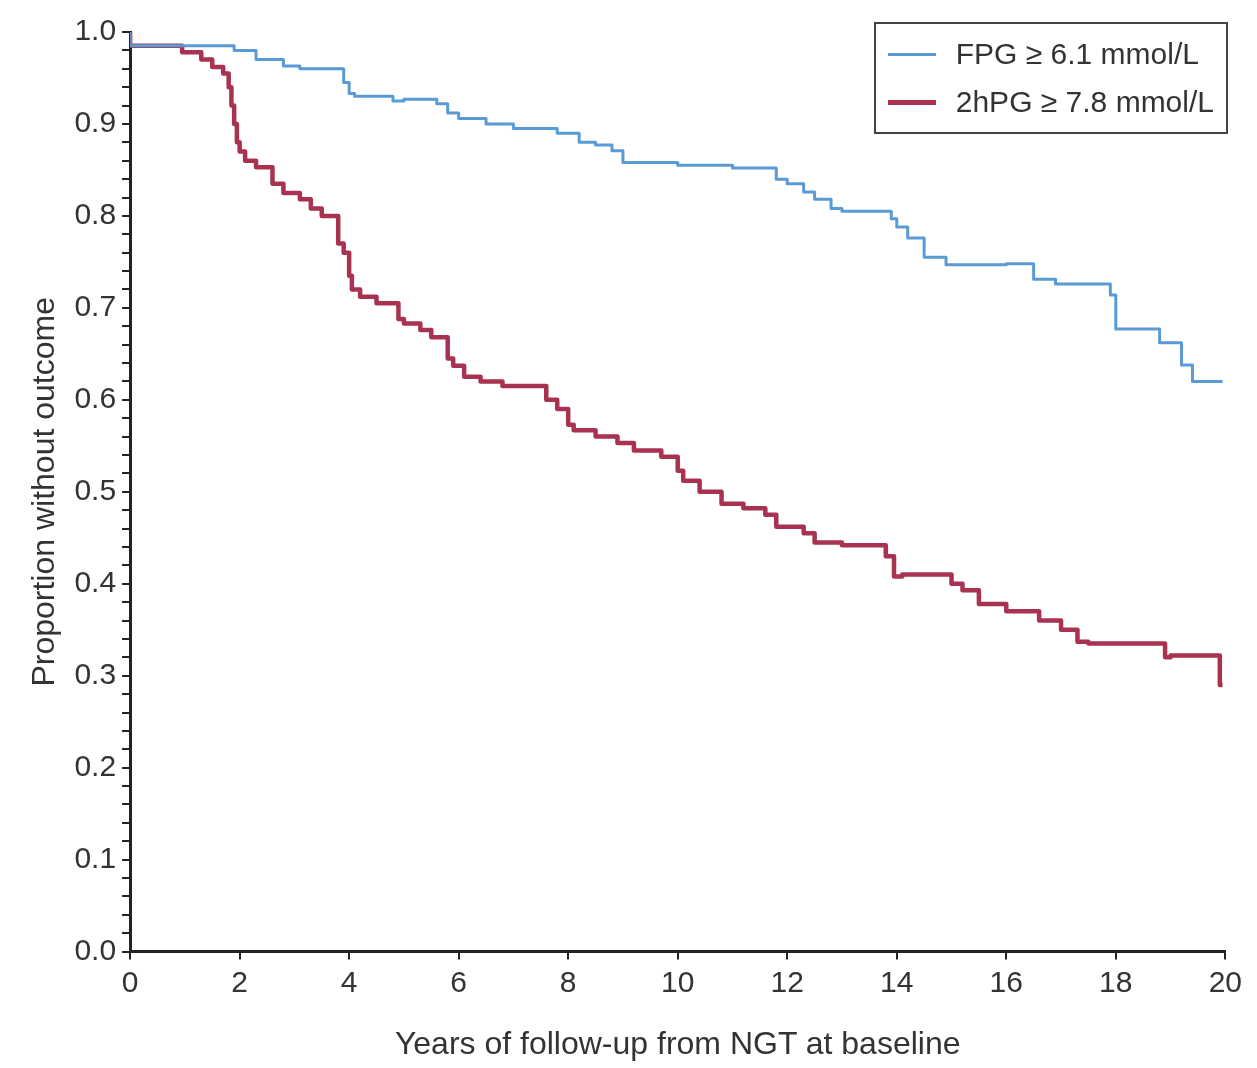  I want to click on x-tick-label: 10, so click(678, 981).